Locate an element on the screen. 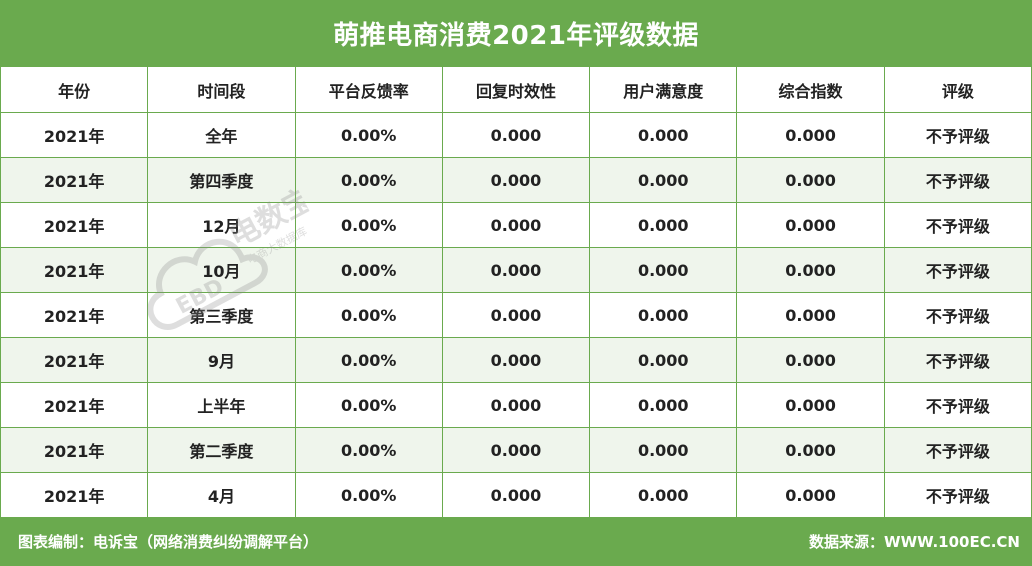 The image size is (1032, 566). header-user-satisfaction: 用户满意度 is located at coordinates (663, 89).